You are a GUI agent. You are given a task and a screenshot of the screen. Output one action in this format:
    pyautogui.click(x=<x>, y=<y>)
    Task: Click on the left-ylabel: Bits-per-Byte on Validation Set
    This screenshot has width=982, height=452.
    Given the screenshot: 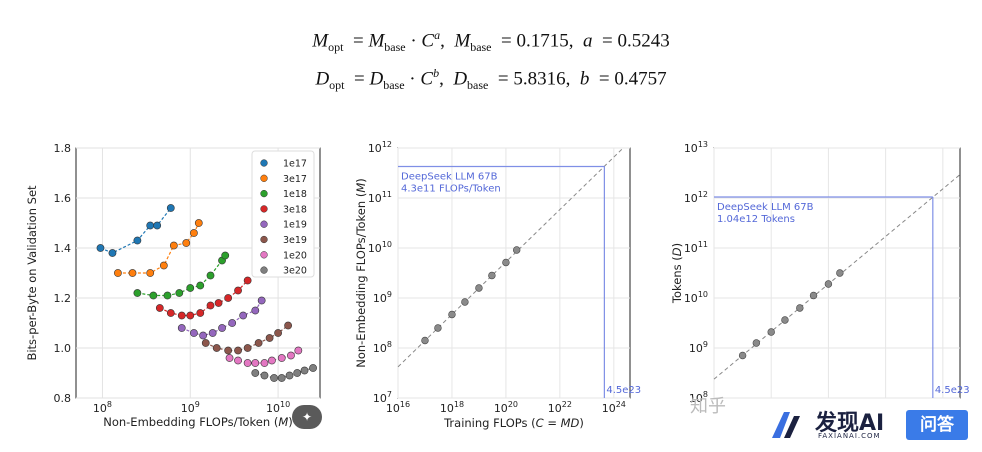 What is the action you would take?
    pyautogui.click(x=32, y=273)
    